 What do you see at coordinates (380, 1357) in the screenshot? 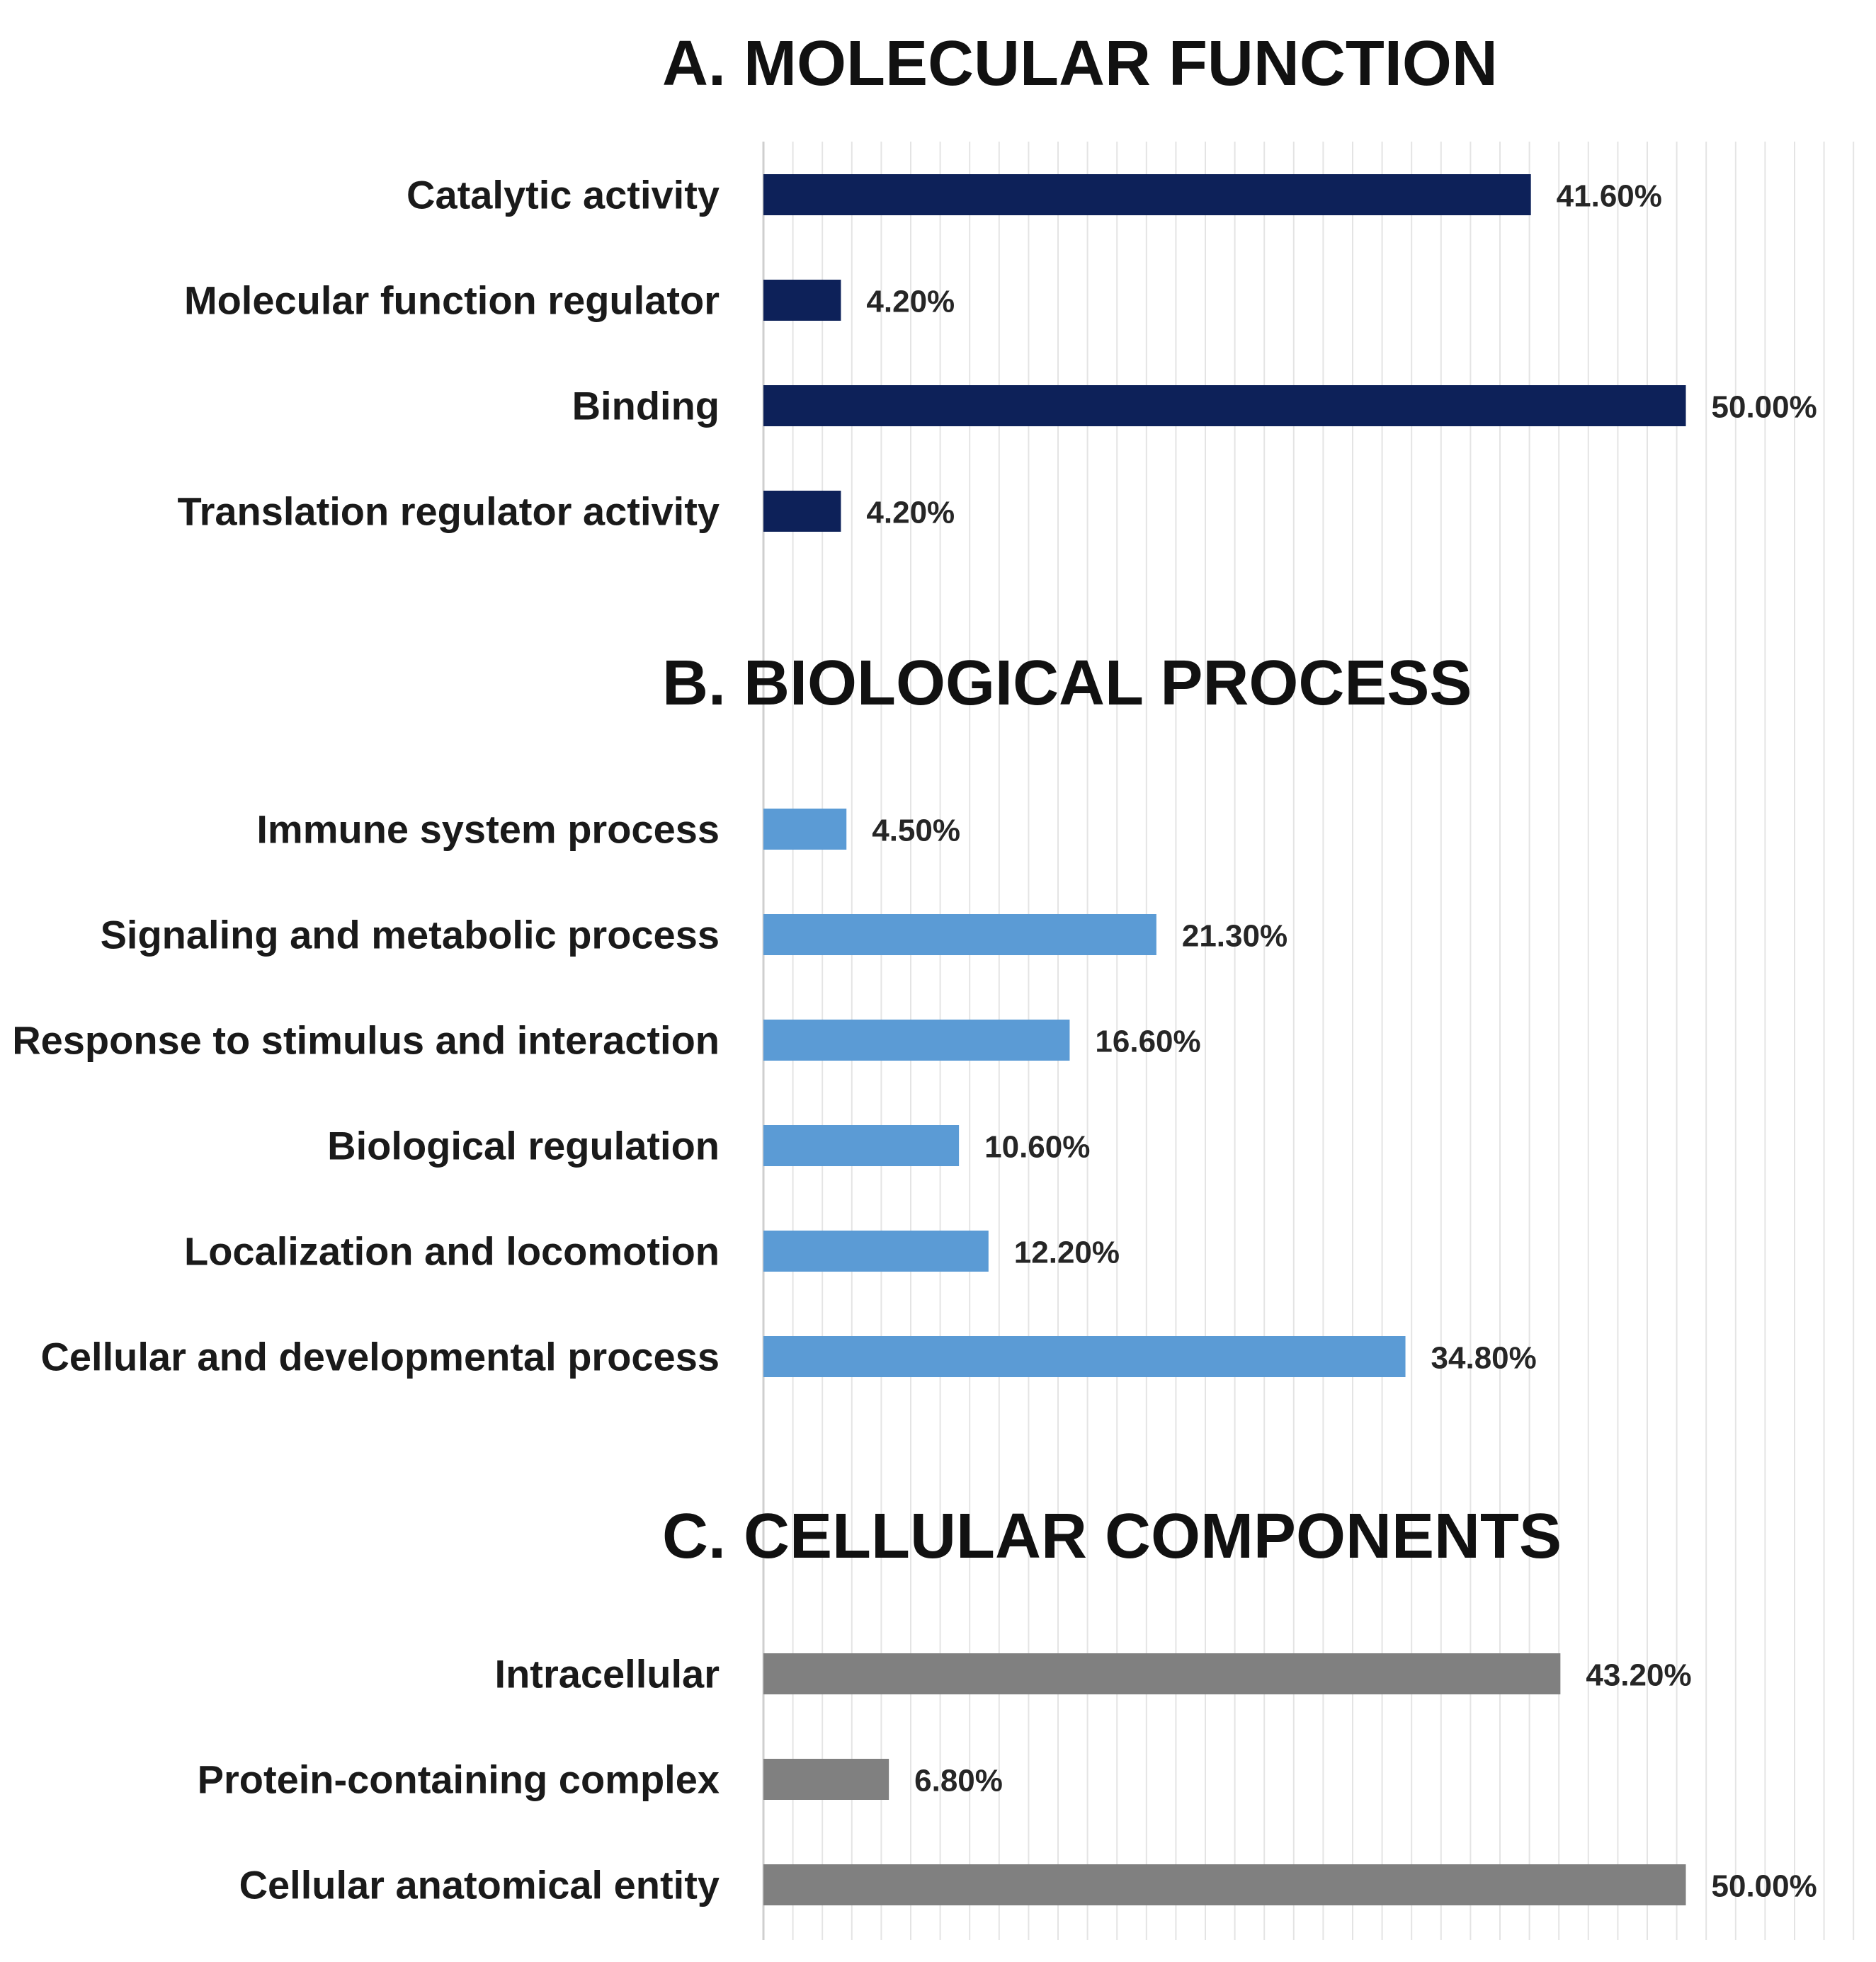
I see `category-label: Cellular and developmental process` at bounding box center [380, 1357].